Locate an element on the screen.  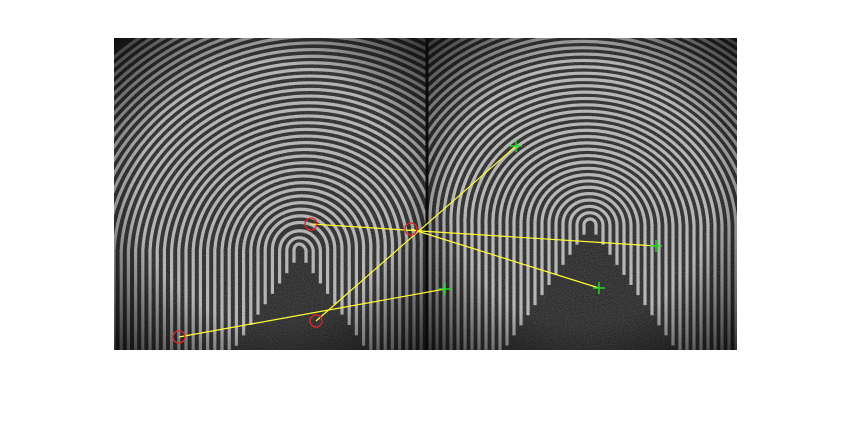
right-markers is located at coordinates (550, 217).